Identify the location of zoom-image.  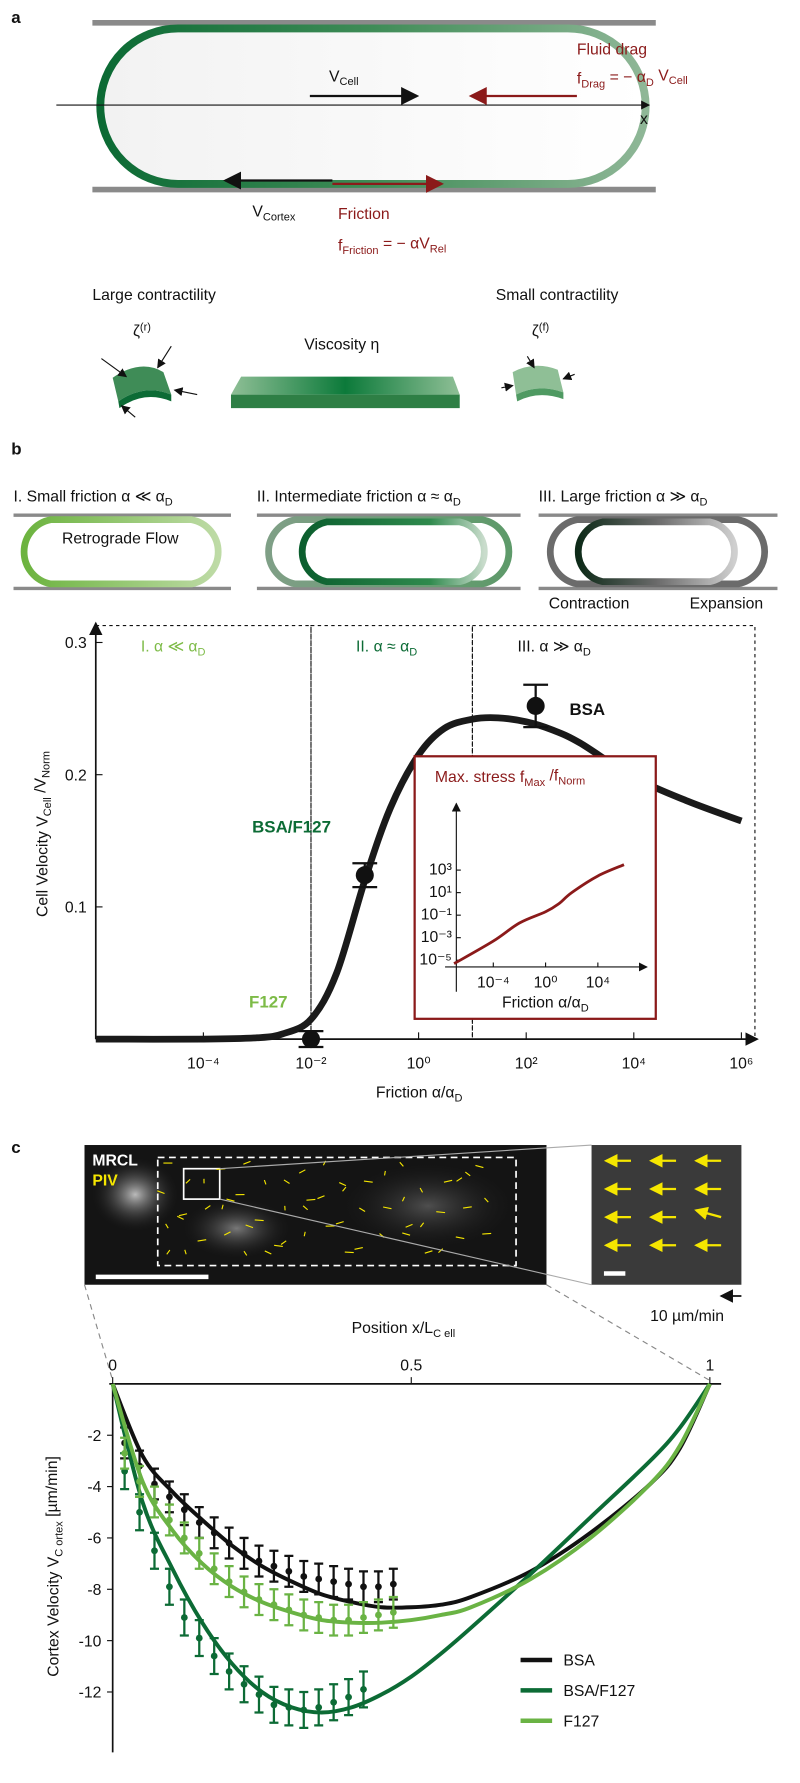
(666, 1215).